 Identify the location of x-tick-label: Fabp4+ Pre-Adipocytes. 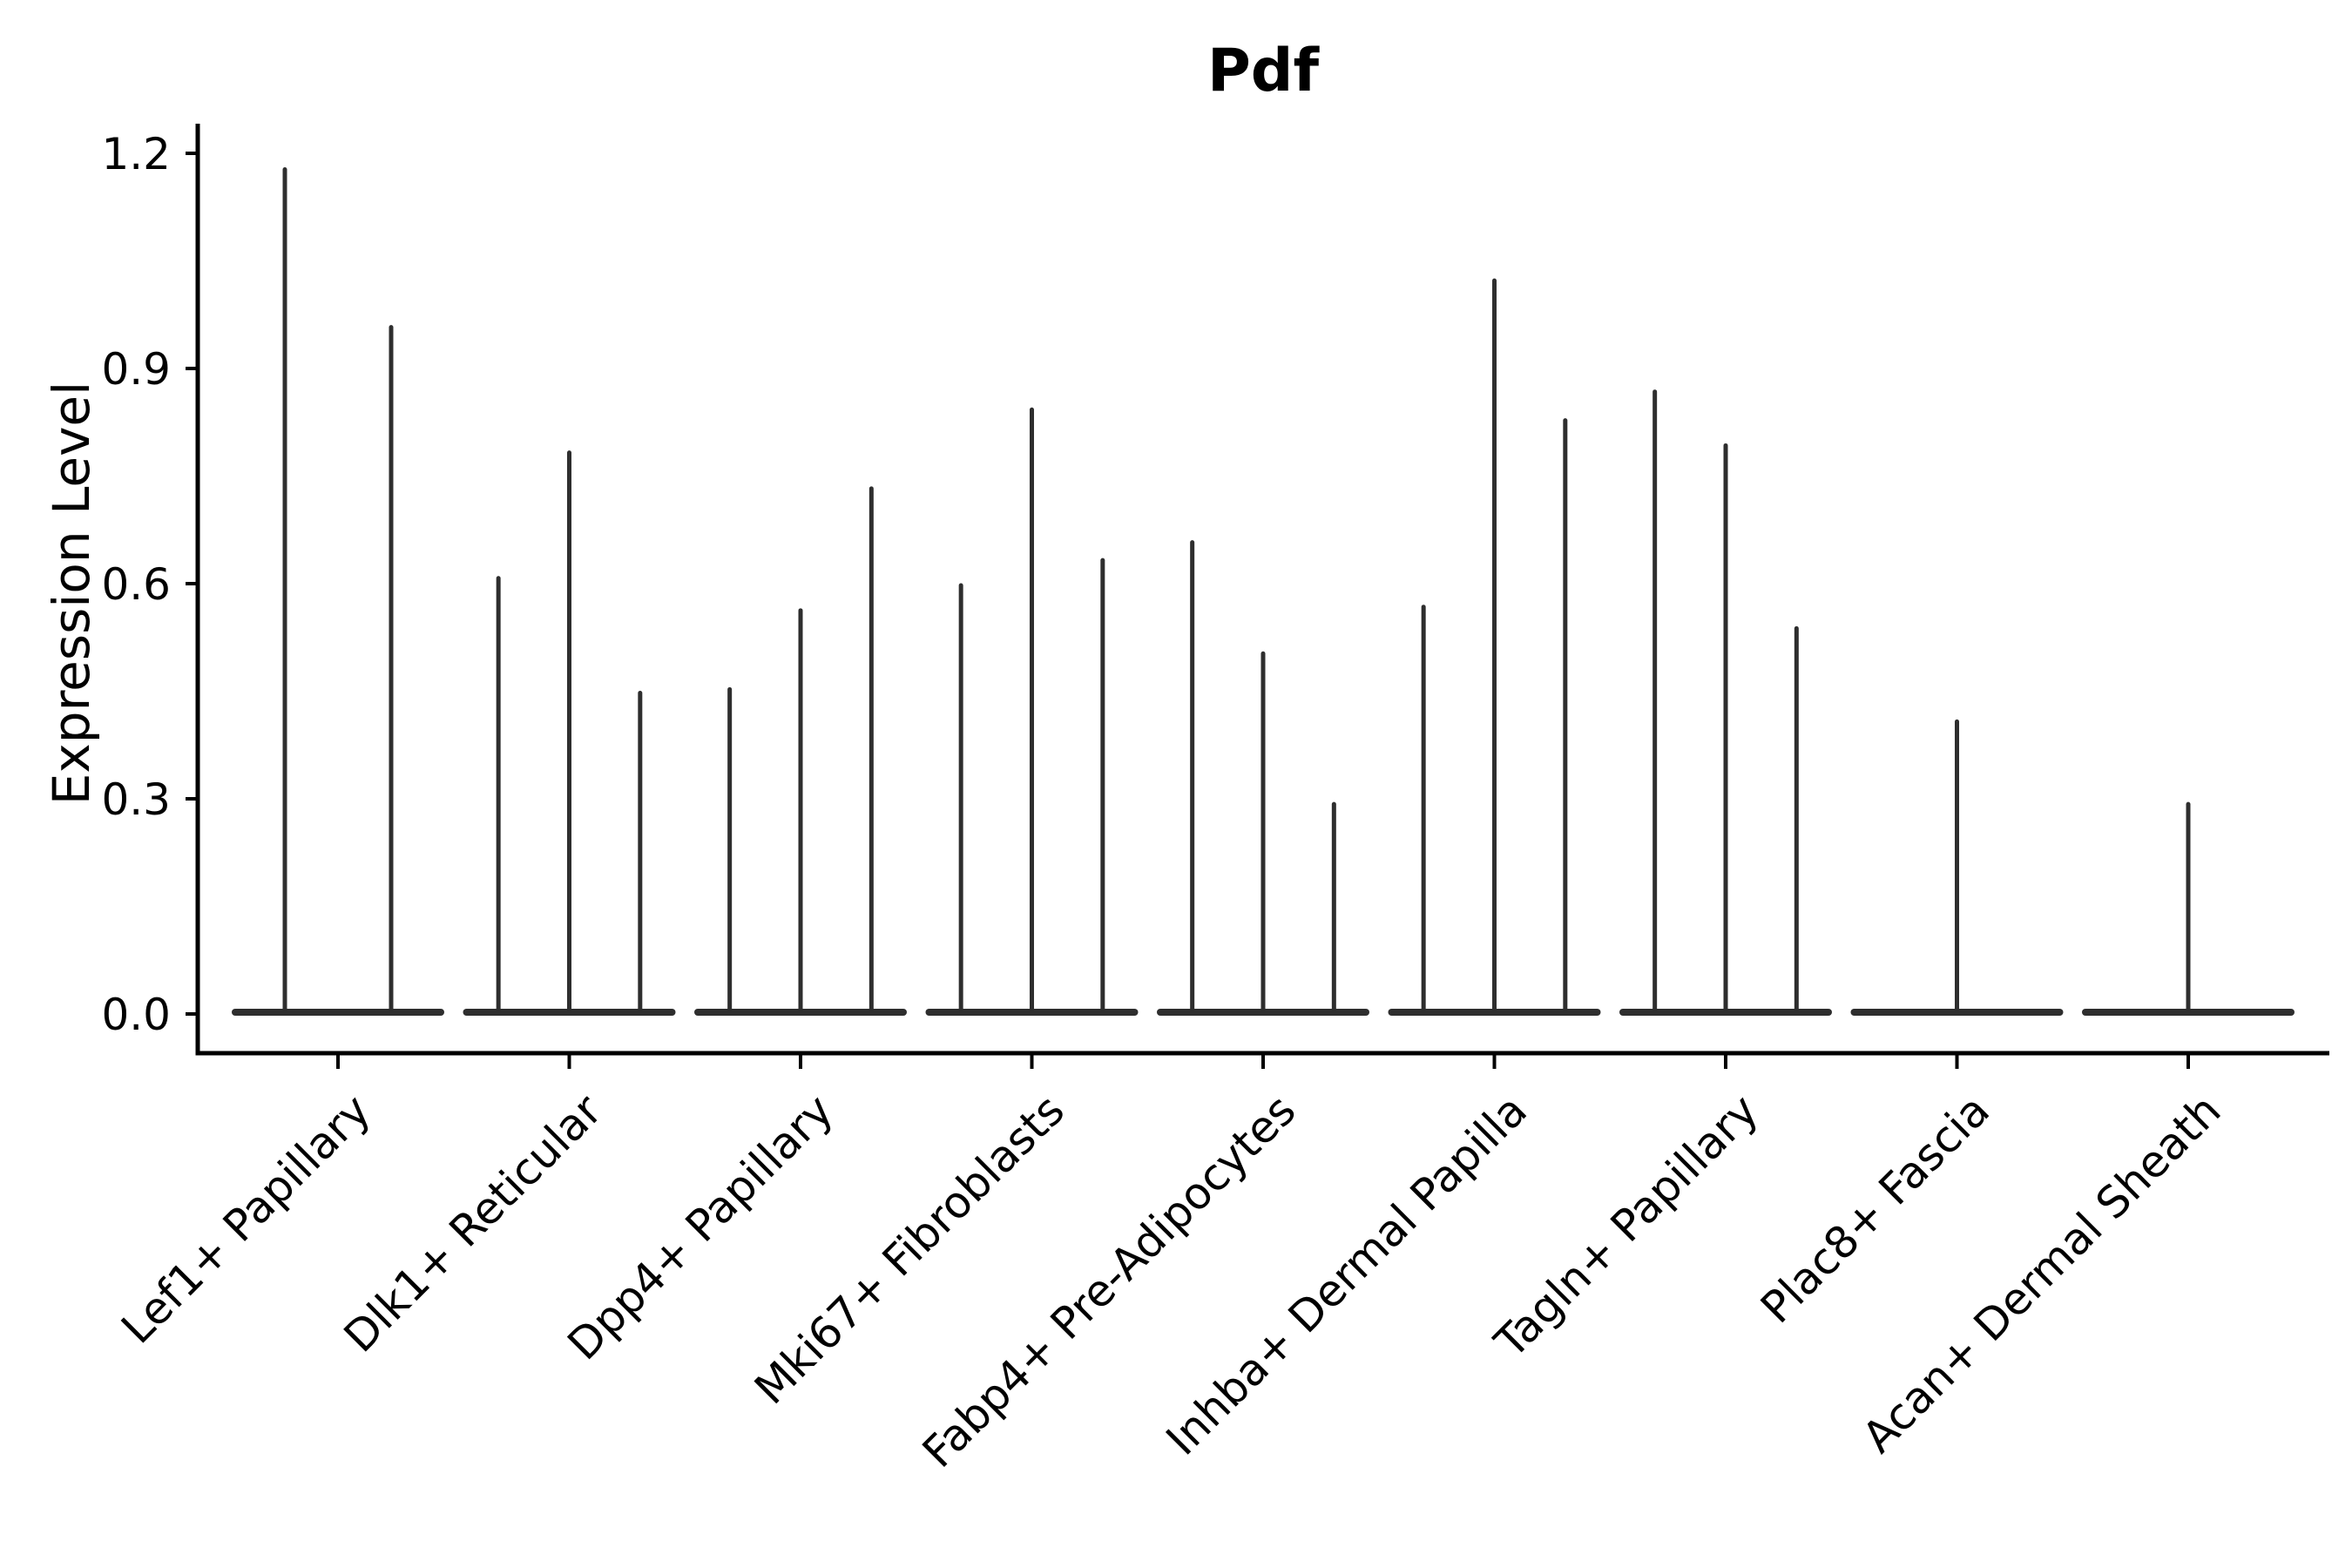
(1109, 1281).